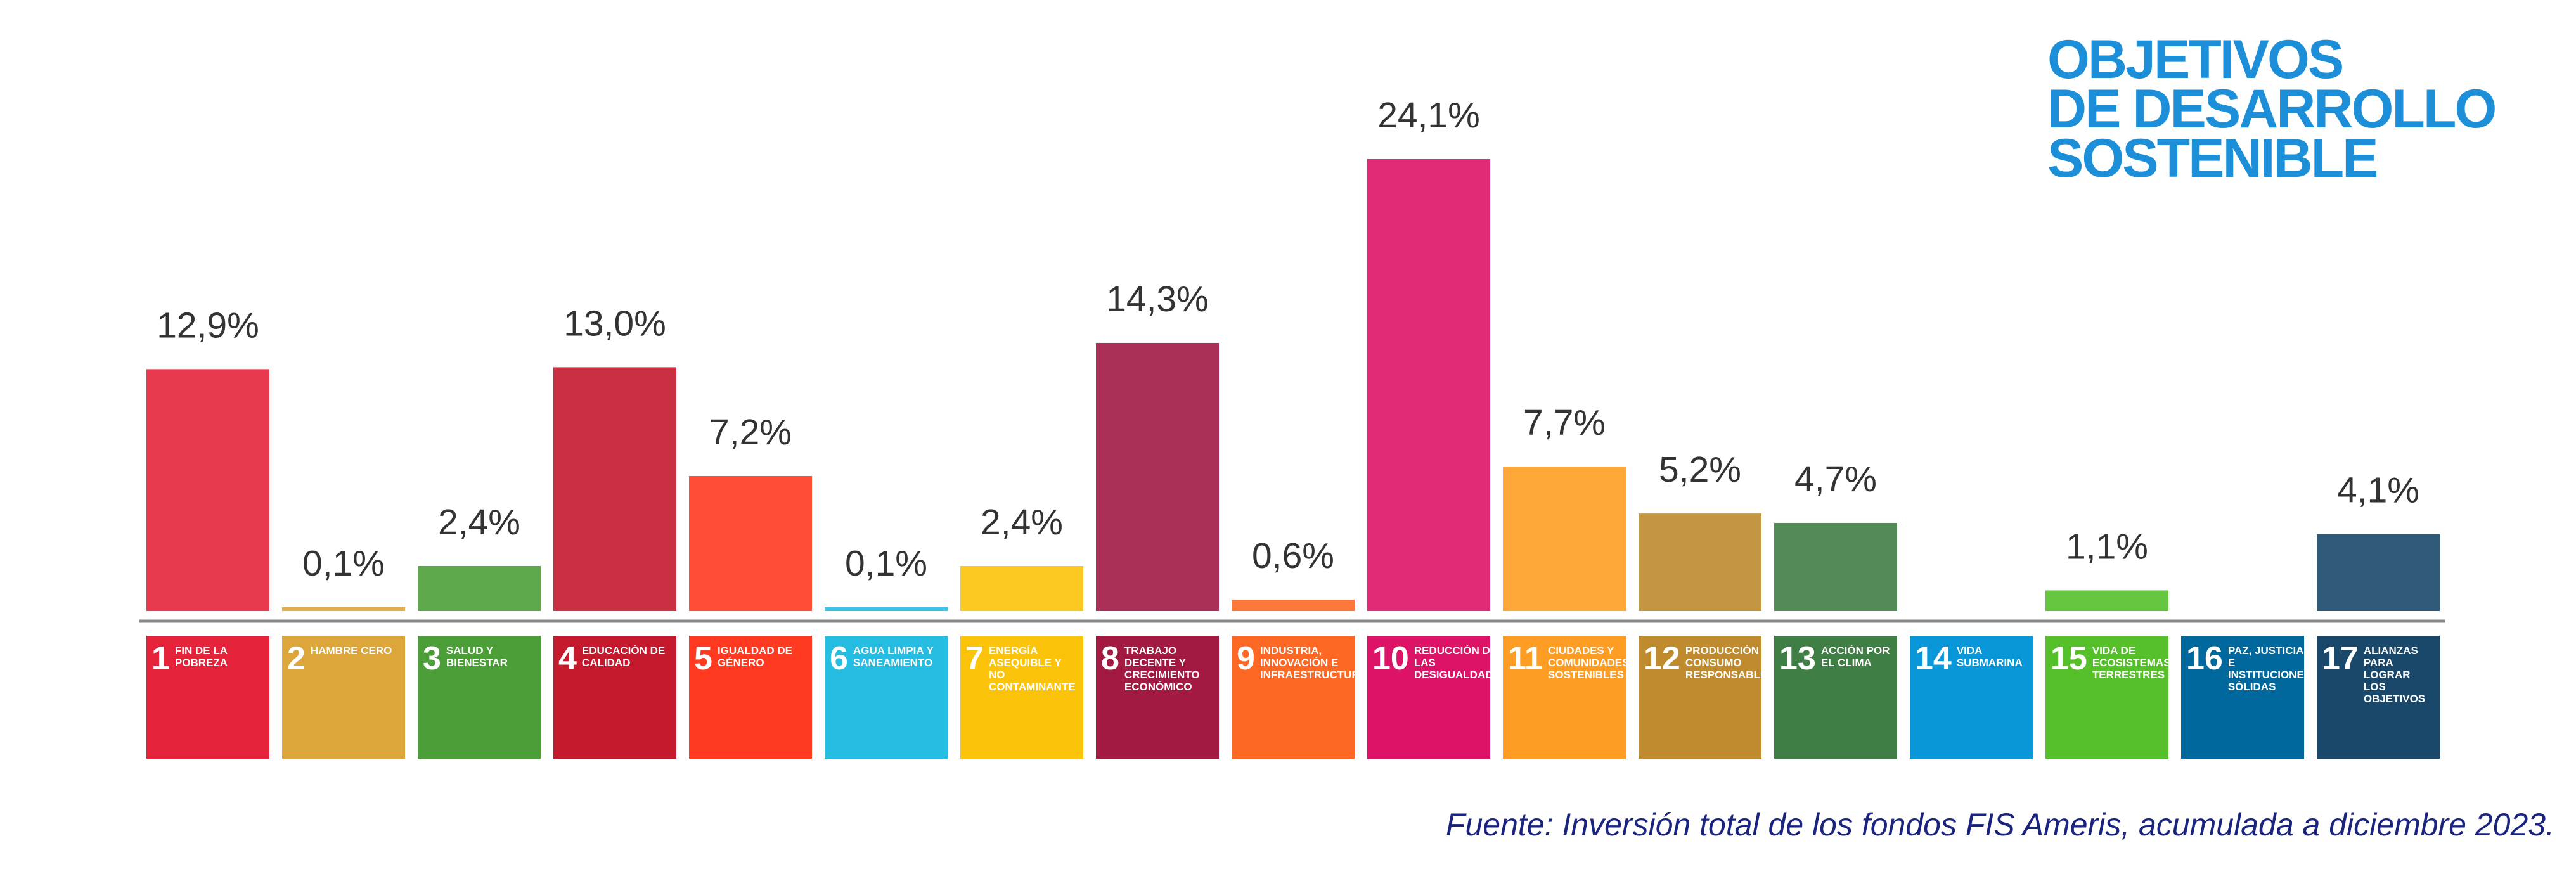 This screenshot has width=2576, height=869. What do you see at coordinates (160, 658) in the screenshot?
I see `goal-number: 1` at bounding box center [160, 658].